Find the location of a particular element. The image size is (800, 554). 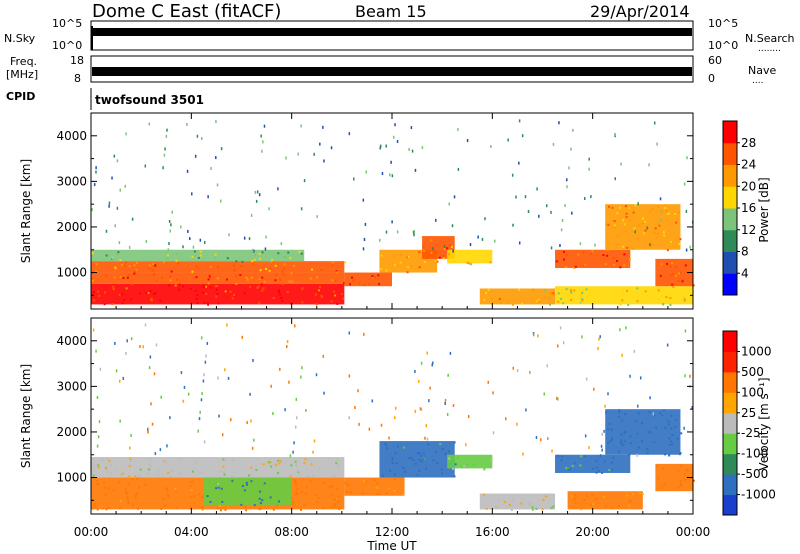

colorbar-tick-label: 12 is located at coordinates (748, 230).